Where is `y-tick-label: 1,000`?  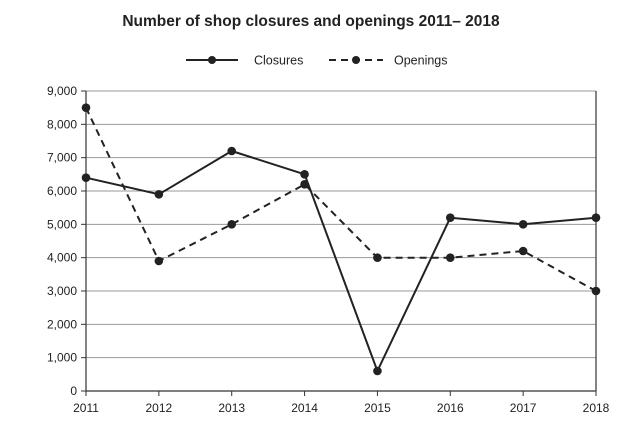 y-tick-label: 1,000 is located at coordinates (62, 358).